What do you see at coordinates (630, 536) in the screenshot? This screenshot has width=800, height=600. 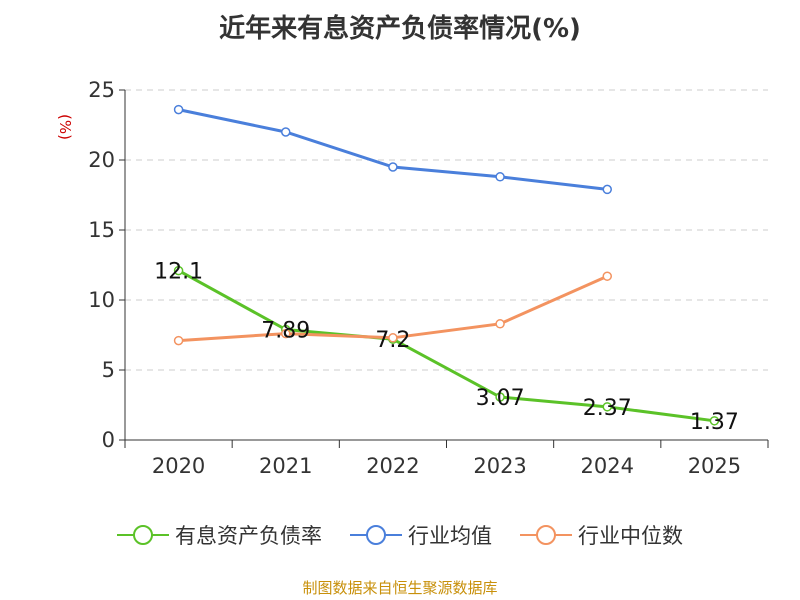 I see `legend-label: 行业中位数` at bounding box center [630, 536].